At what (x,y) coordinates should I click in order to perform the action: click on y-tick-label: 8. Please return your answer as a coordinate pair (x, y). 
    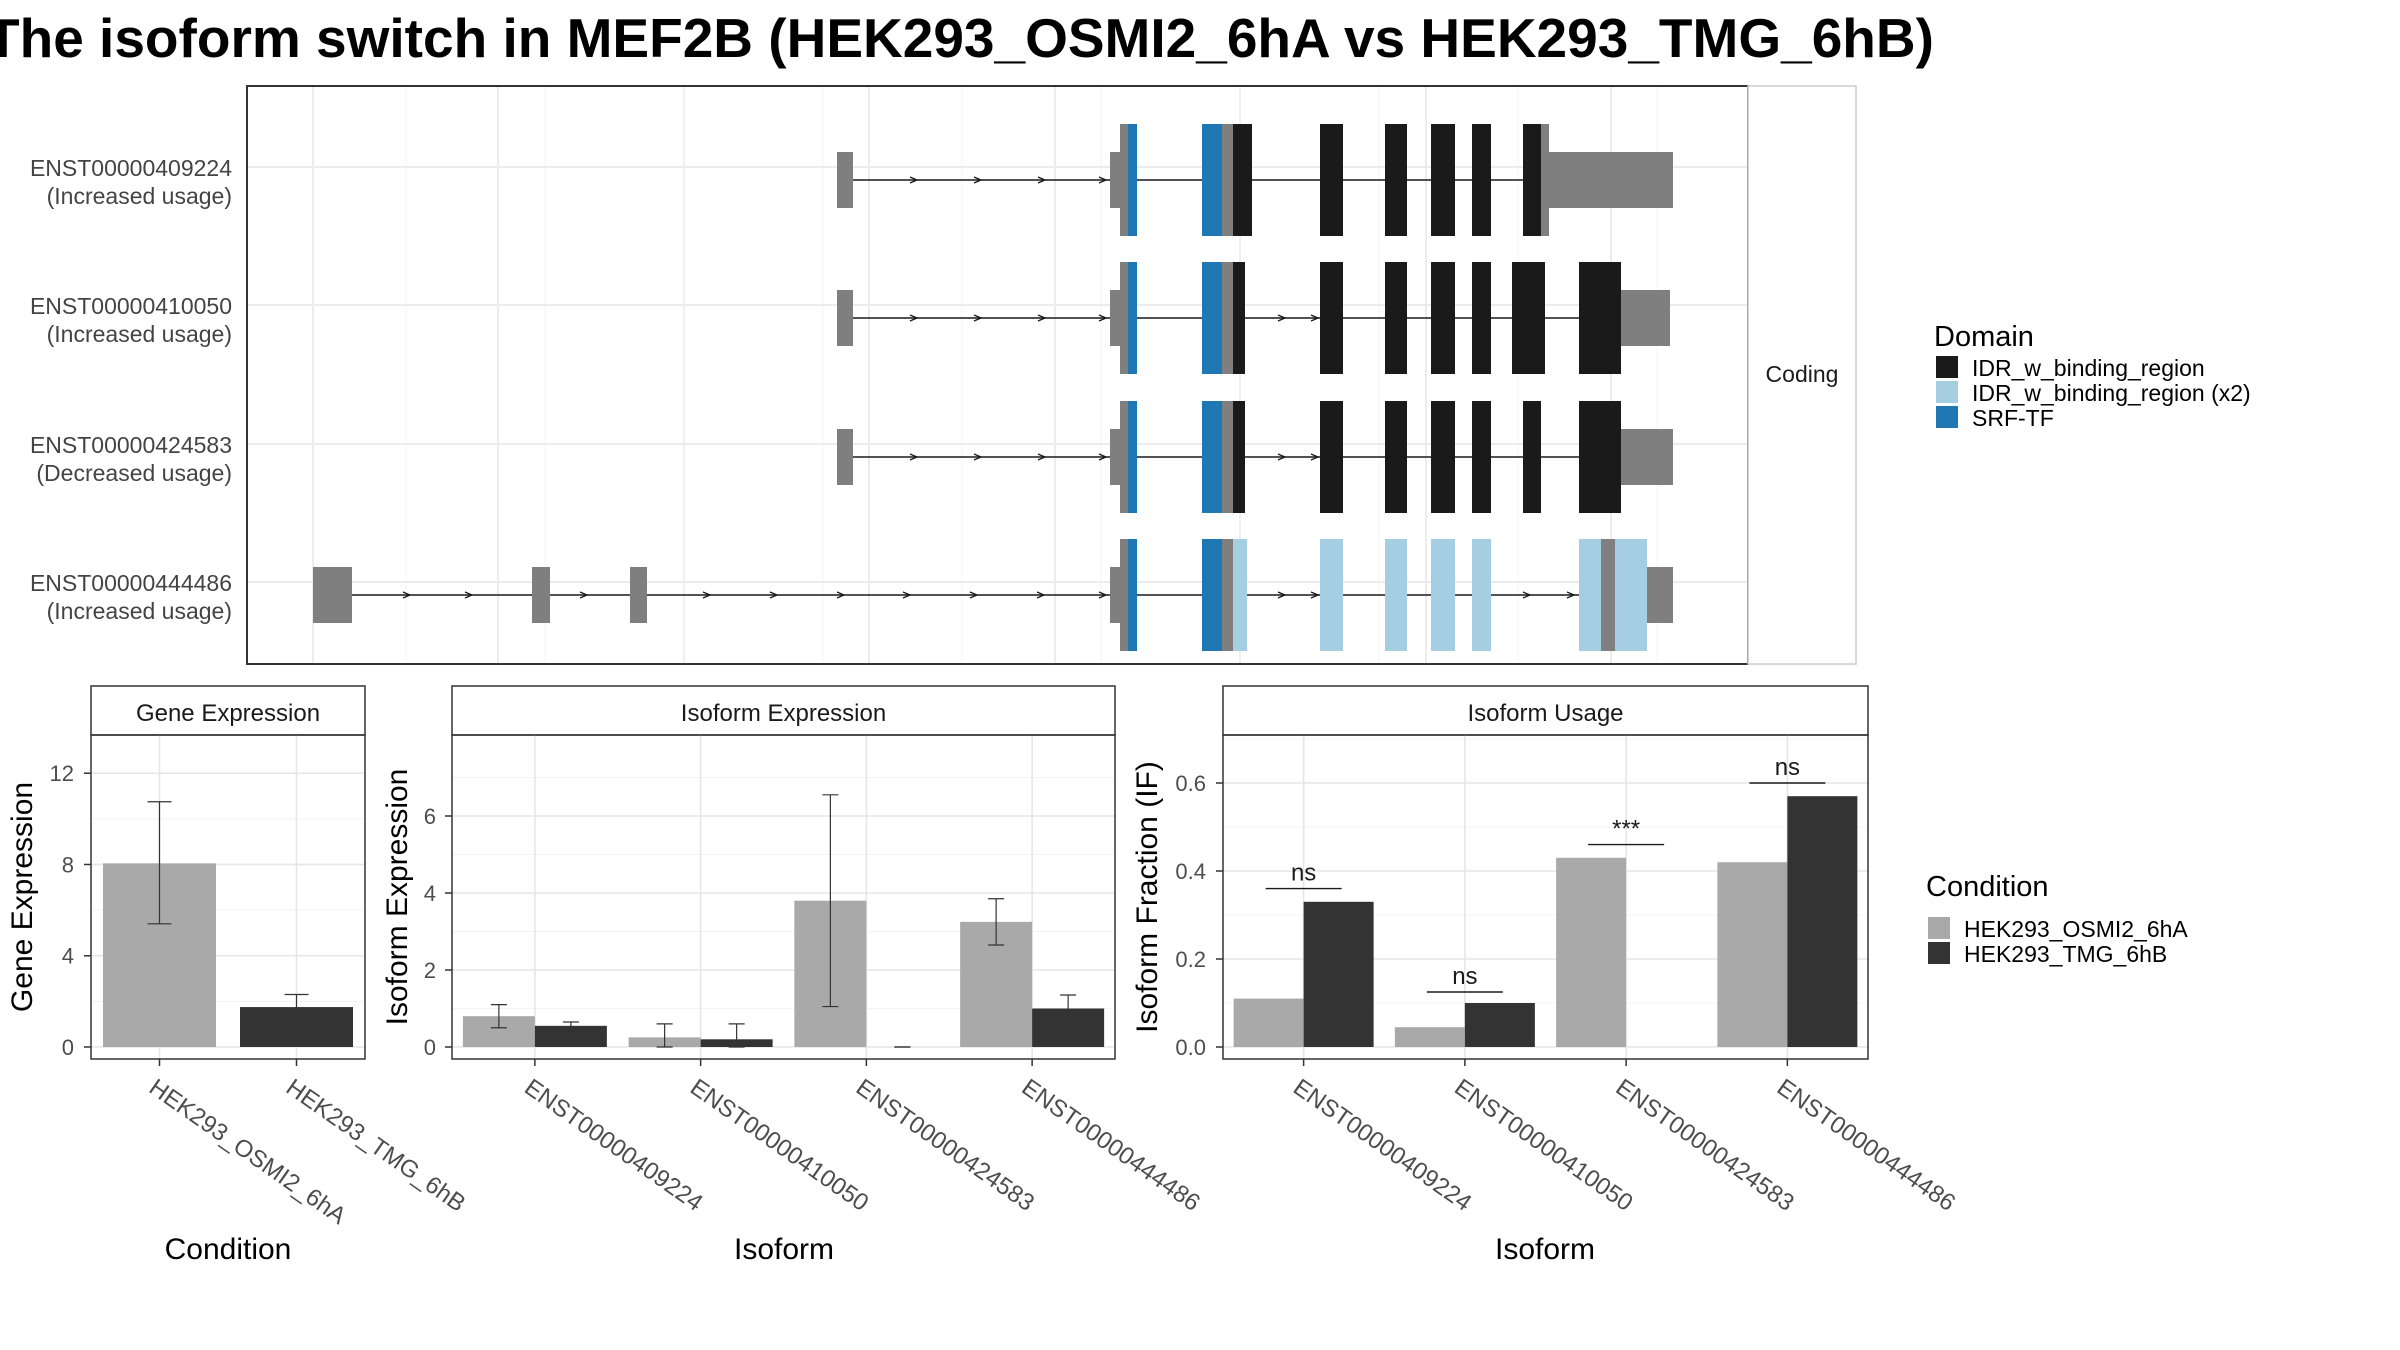
    Looking at the image, I should click on (68, 864).